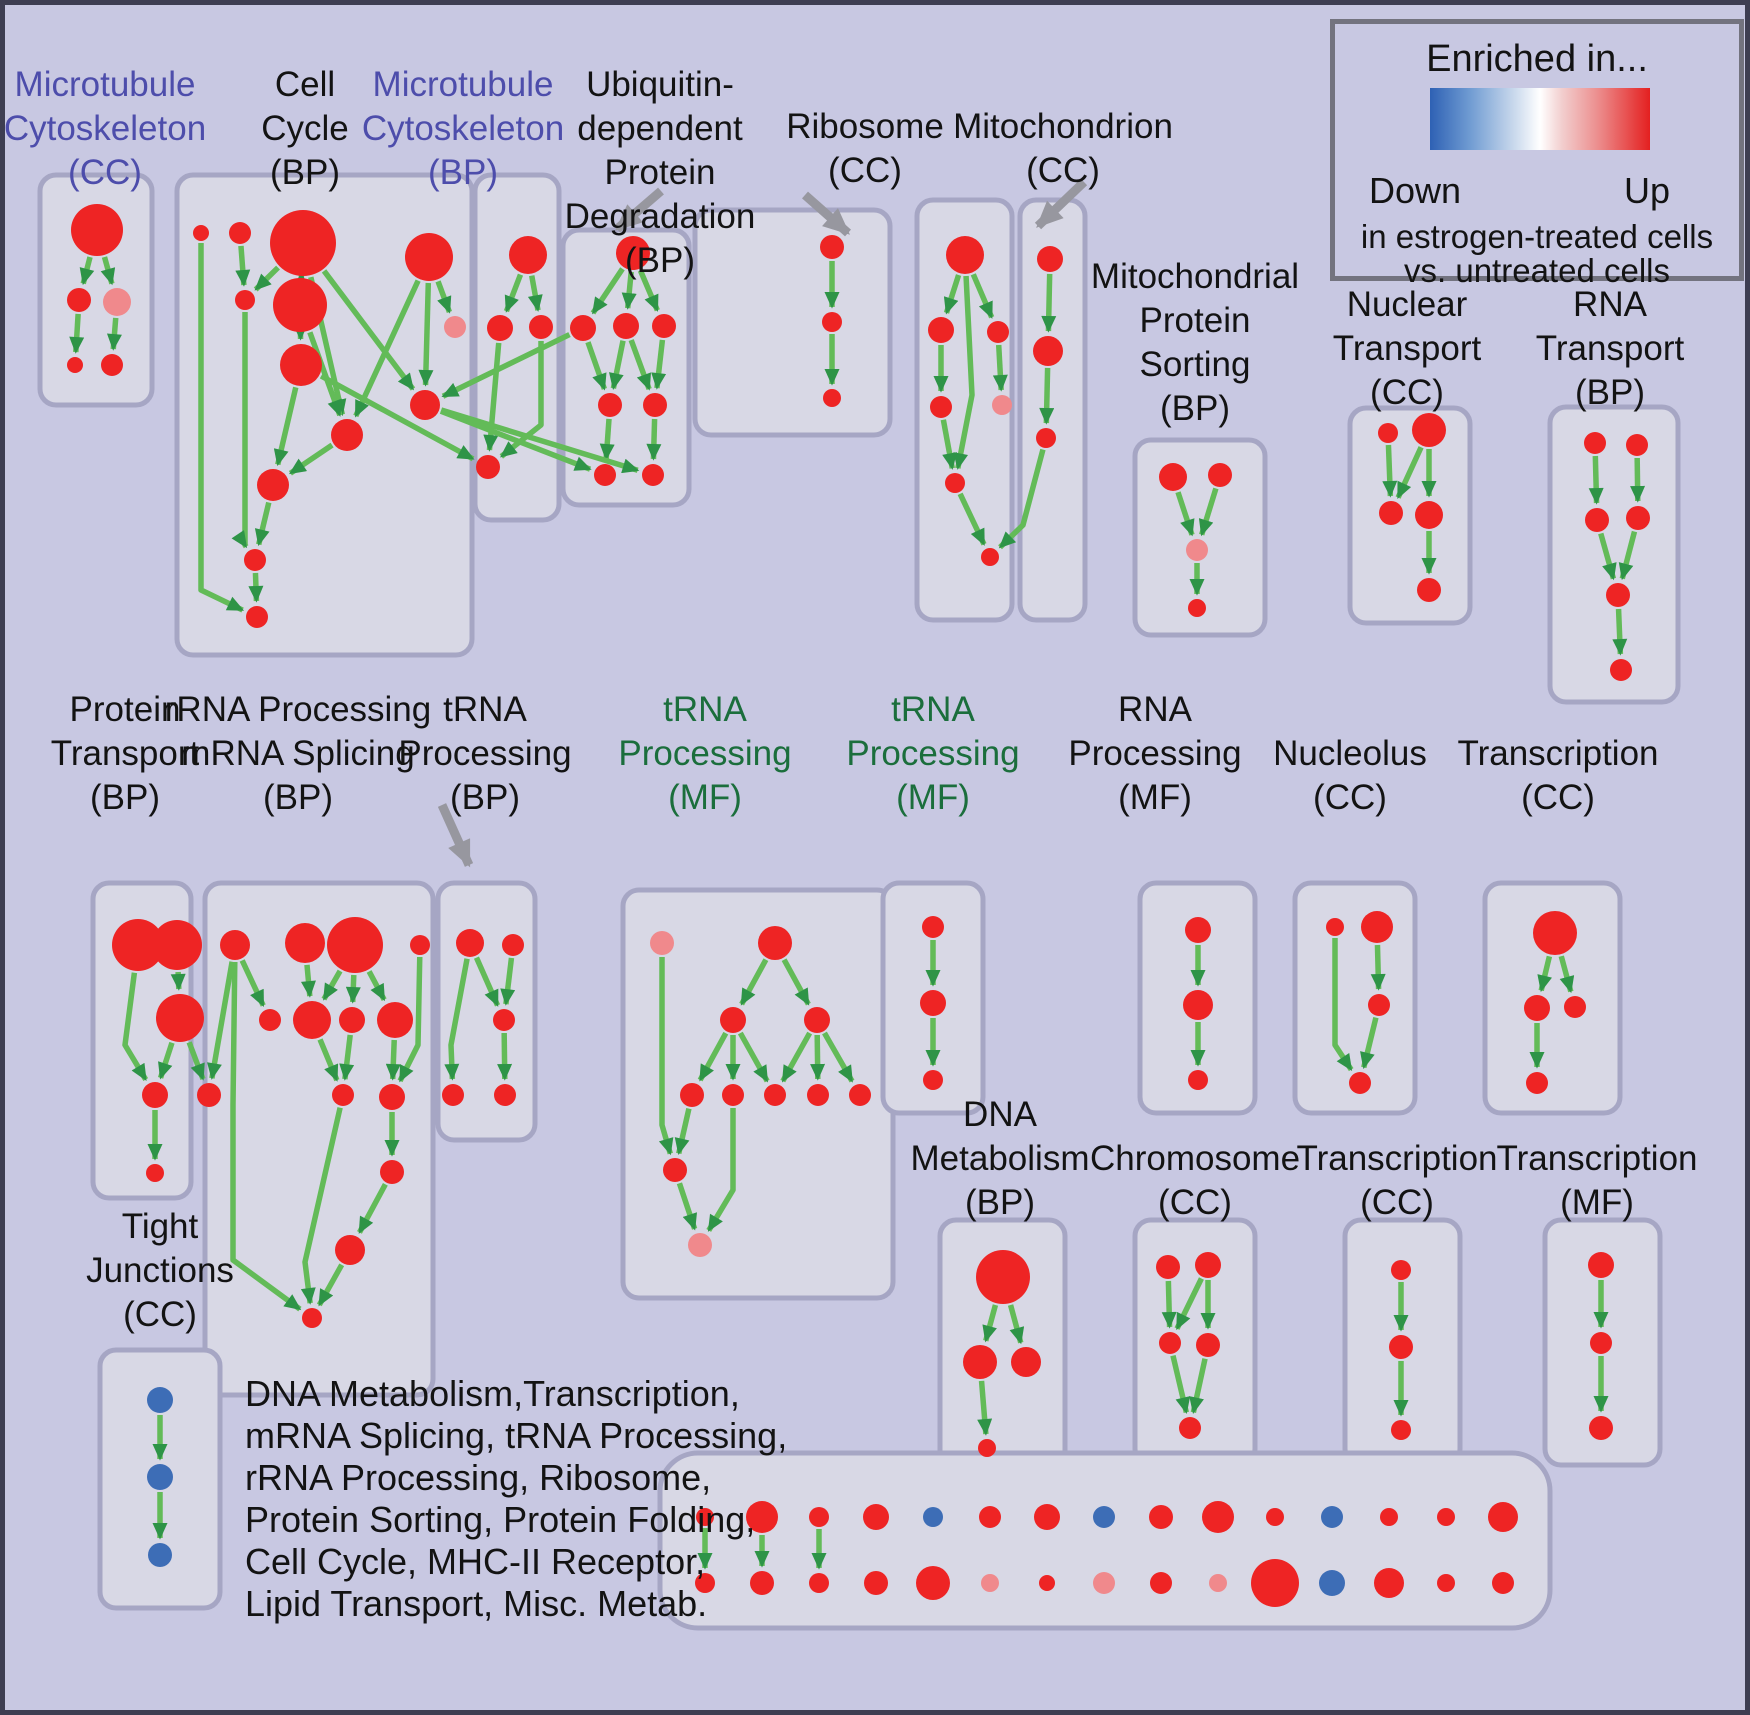  I want to click on legend-caption-line2: vs. untreated cells, so click(1537, 270).